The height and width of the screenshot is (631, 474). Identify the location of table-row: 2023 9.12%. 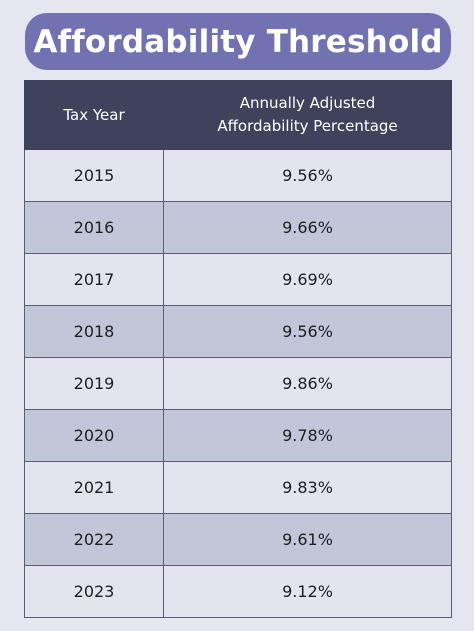
(238, 591).